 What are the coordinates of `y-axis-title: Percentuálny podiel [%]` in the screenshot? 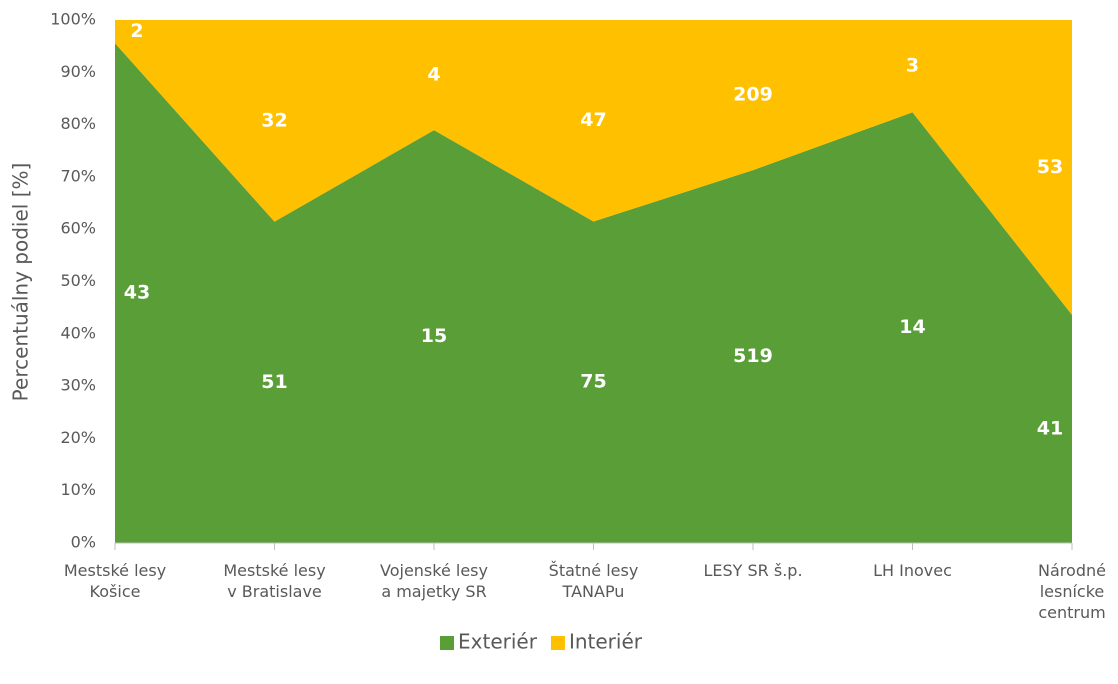 It's located at (21, 282).